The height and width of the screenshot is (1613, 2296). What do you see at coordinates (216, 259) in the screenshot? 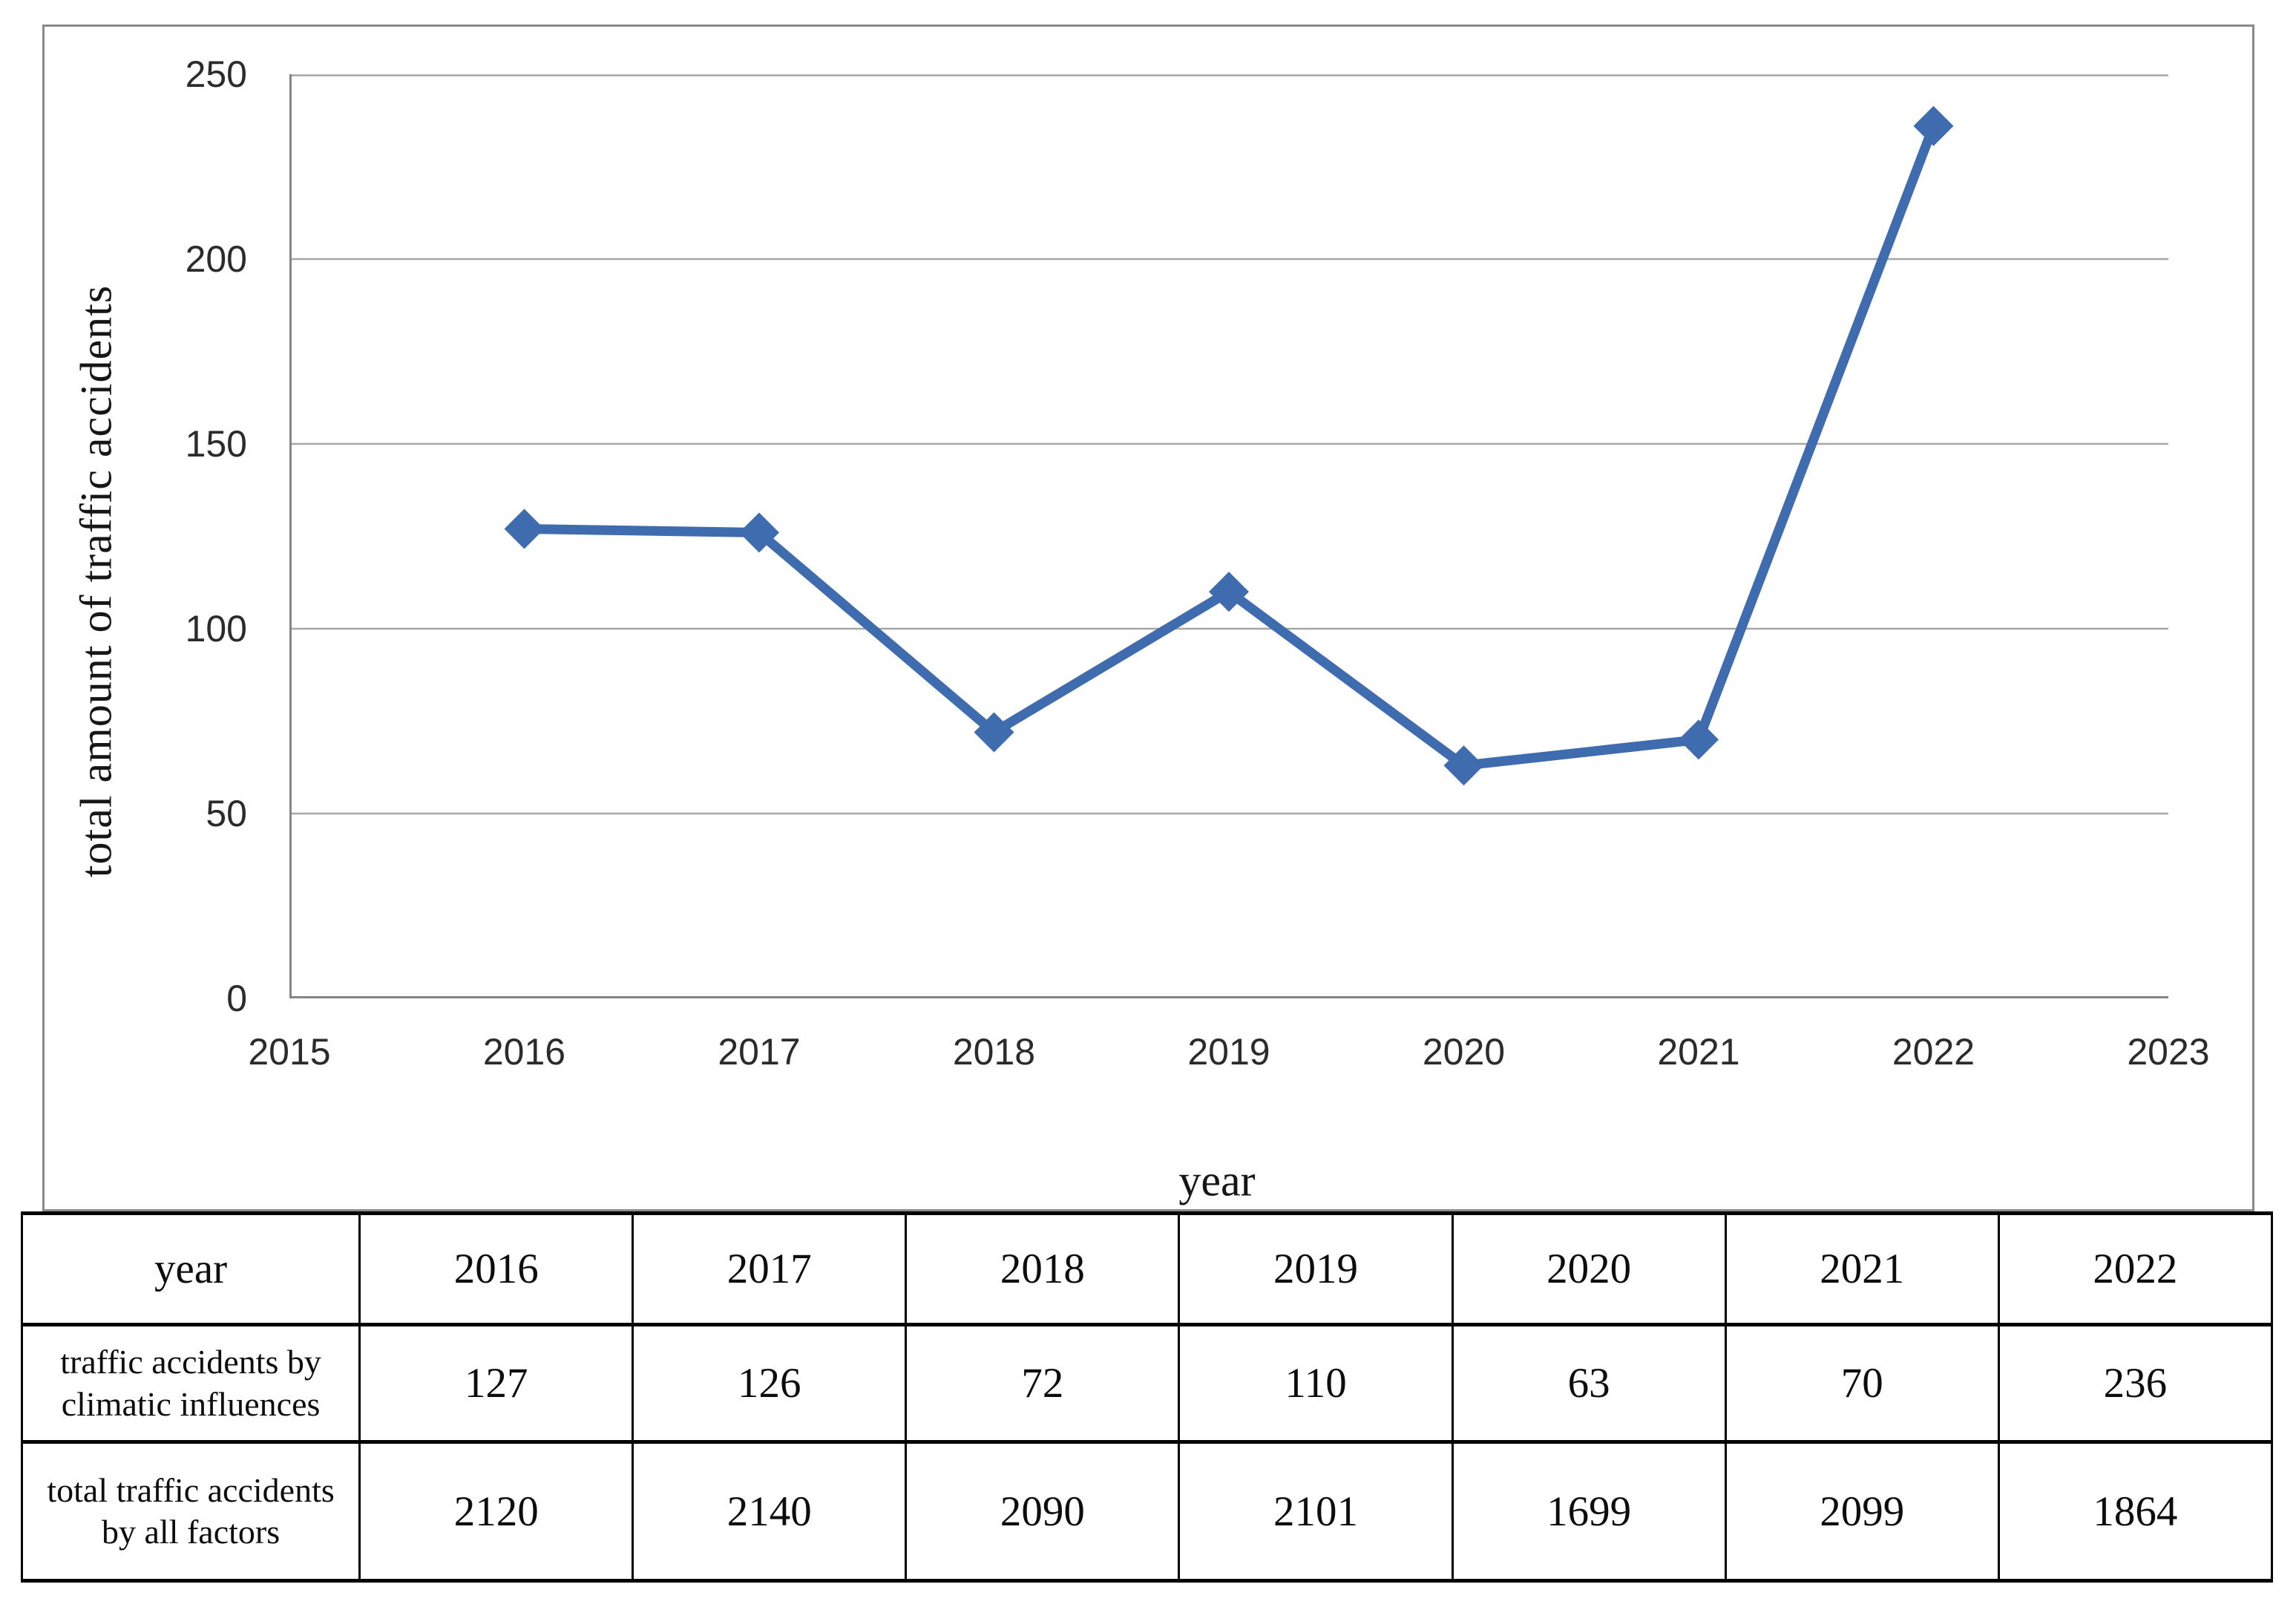
I see `y-tick-label: 200` at bounding box center [216, 259].